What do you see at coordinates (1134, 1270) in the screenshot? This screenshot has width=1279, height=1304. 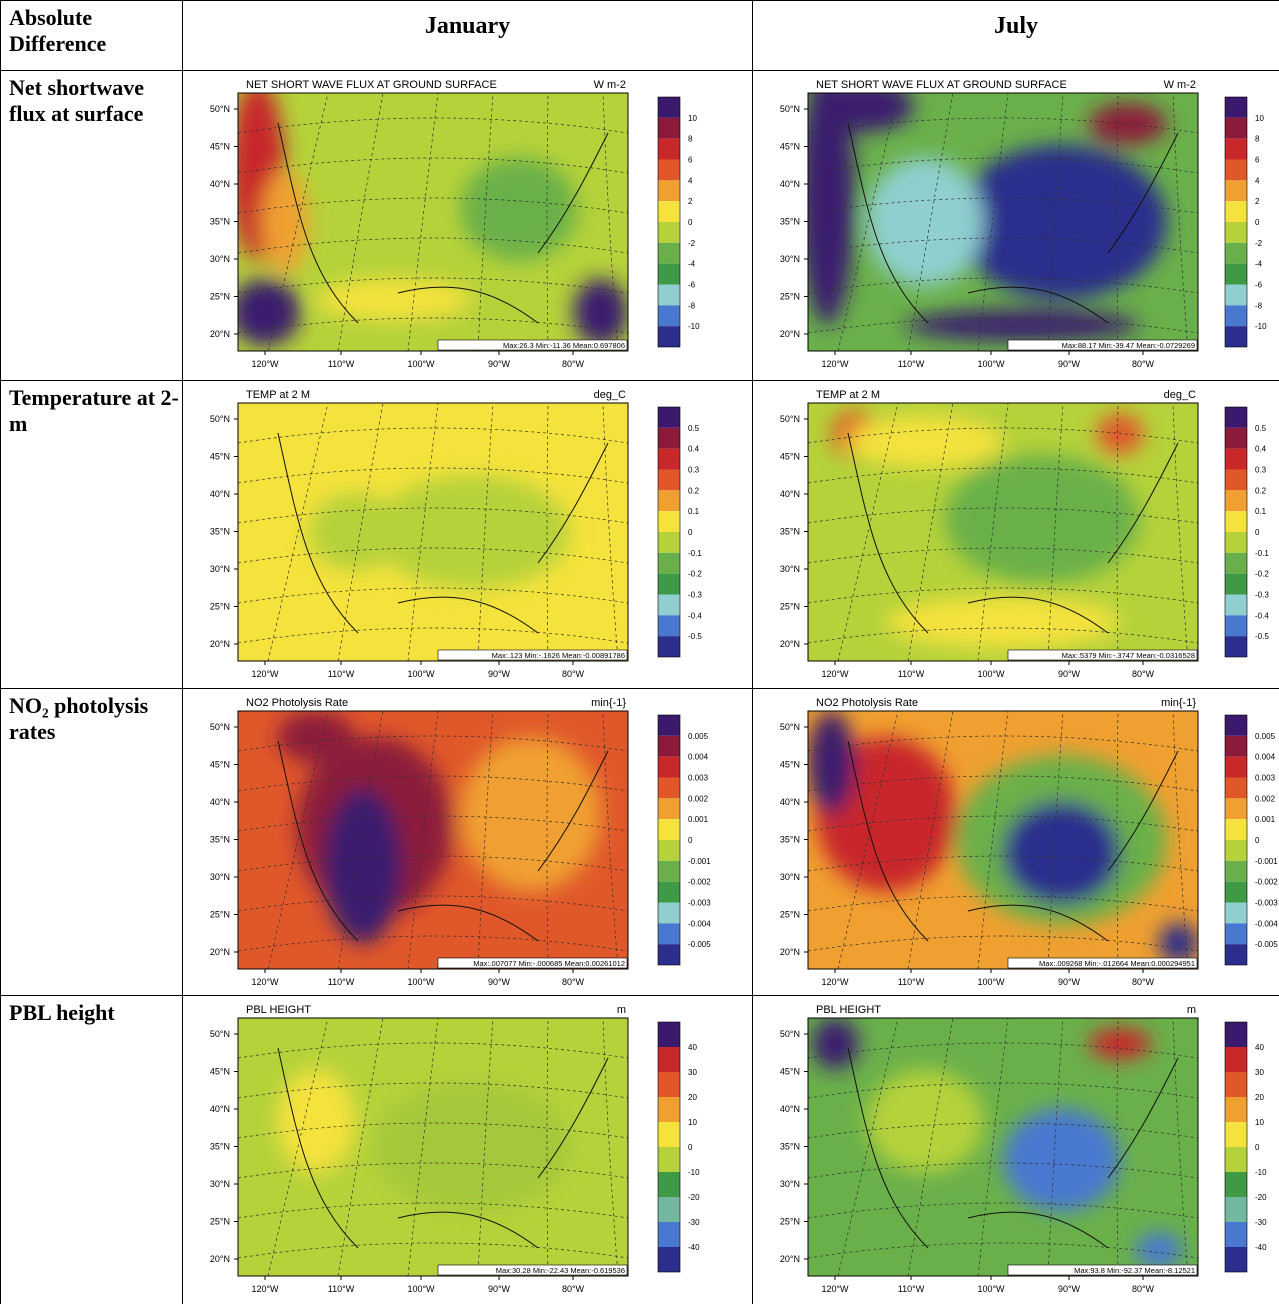 I see `stats: Max:93.8 Min:-92.37 Mean:-8.12521` at bounding box center [1134, 1270].